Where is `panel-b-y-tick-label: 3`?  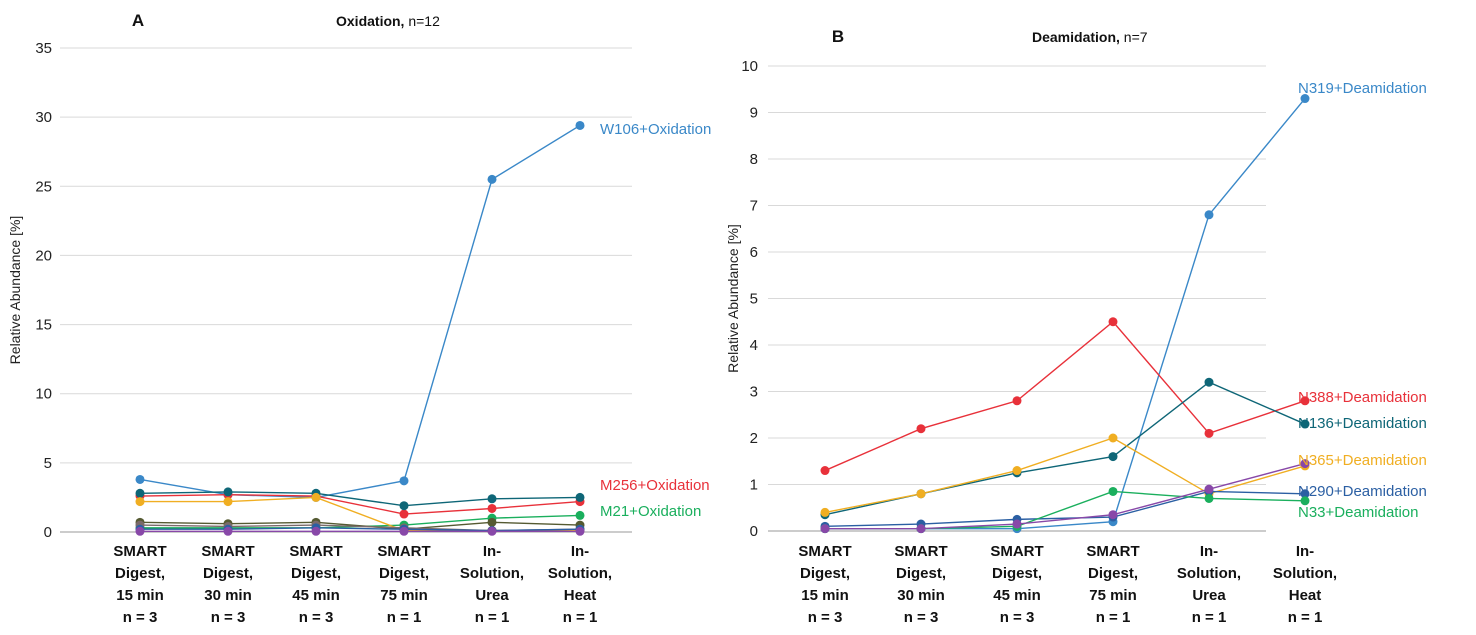 panel-b-y-tick-label: 3 is located at coordinates (754, 392).